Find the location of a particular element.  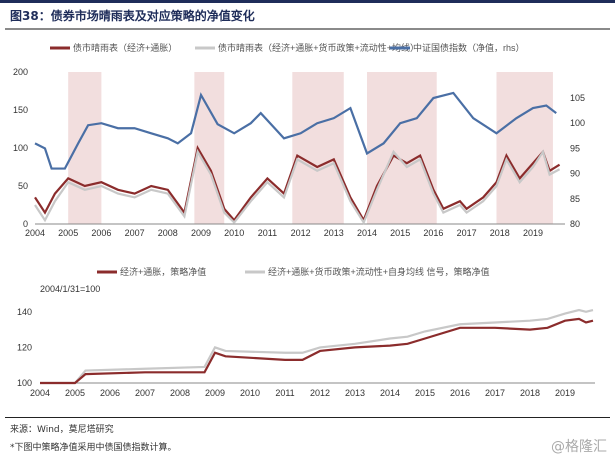

legend-label: 经济+通胀，策略净值 is located at coordinates (163, 271).